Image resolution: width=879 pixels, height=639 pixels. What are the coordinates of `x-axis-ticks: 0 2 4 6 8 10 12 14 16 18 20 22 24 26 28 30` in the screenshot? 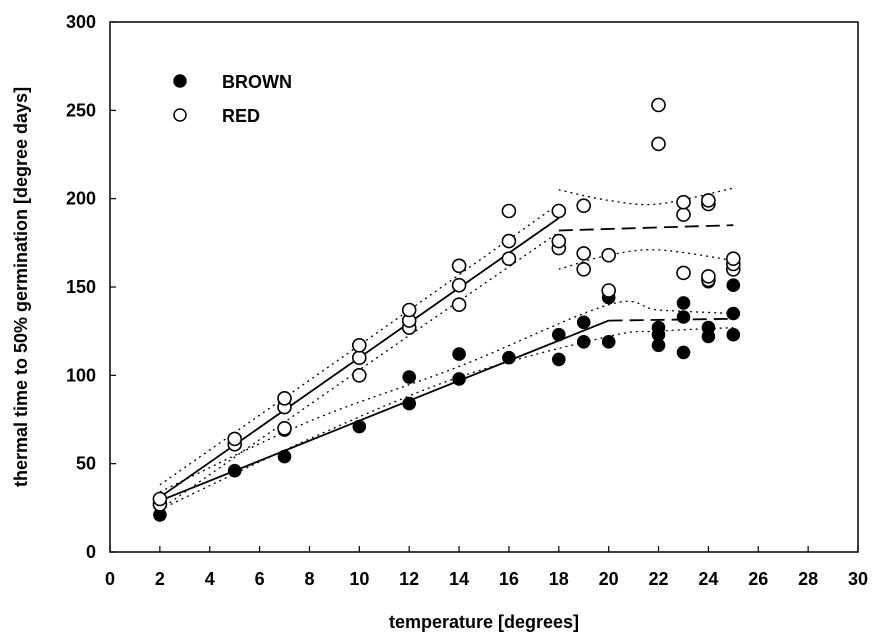 It's located at (486, 567).